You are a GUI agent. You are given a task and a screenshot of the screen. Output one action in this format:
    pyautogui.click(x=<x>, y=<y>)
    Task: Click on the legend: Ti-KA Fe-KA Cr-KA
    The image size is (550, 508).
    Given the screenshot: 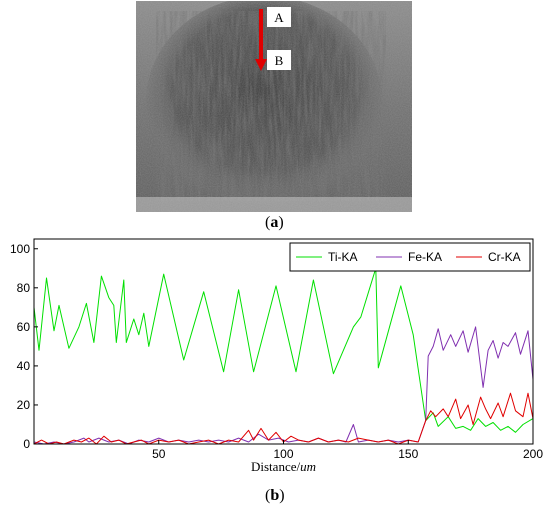 What is the action you would take?
    pyautogui.click(x=410, y=257)
    